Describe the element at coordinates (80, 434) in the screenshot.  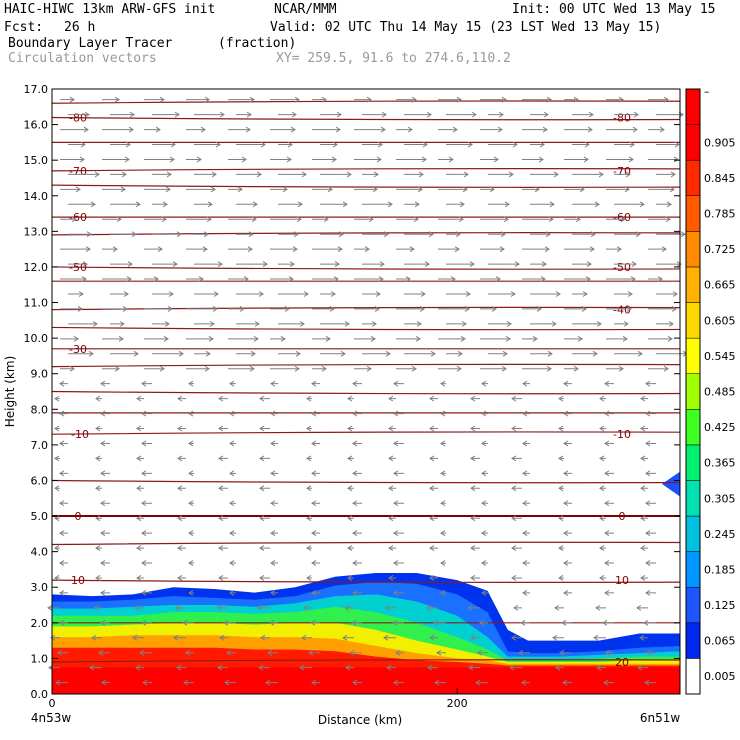
I see `isotherm-label: -10` at that location.